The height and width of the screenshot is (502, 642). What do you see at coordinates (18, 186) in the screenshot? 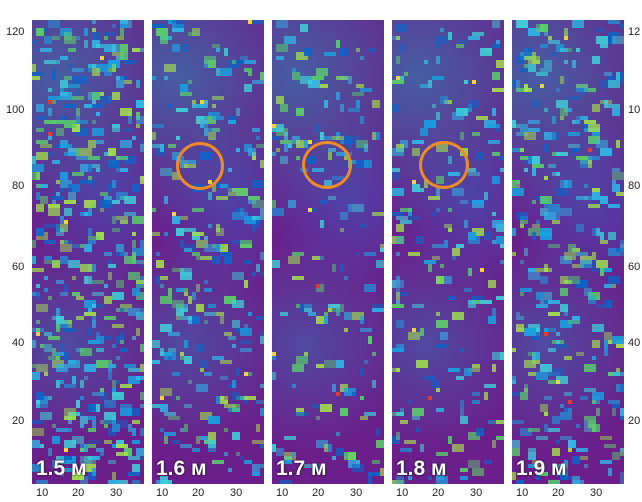
I see `y-tick-80: 80` at bounding box center [18, 186].